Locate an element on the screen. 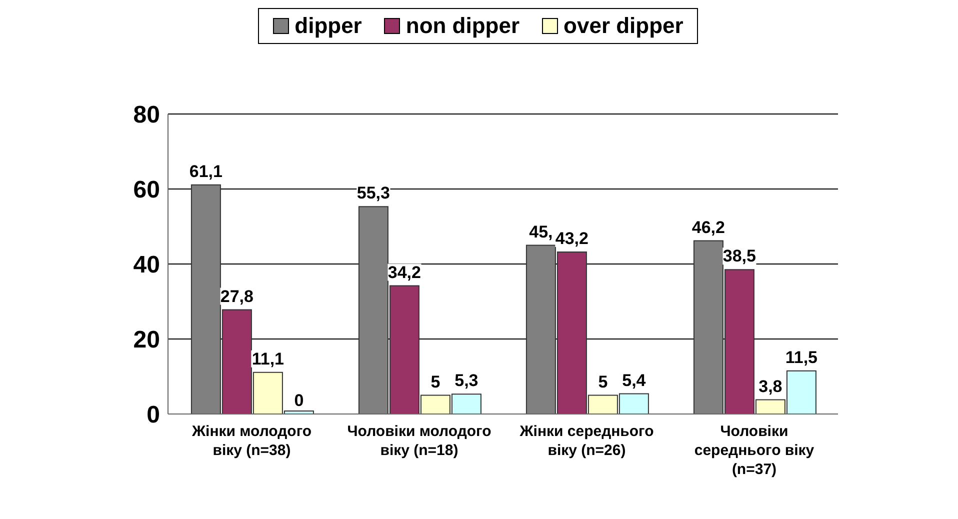 Image resolution: width=958 pixels, height=519 pixels. data-label: 46,2 is located at coordinates (708, 227).